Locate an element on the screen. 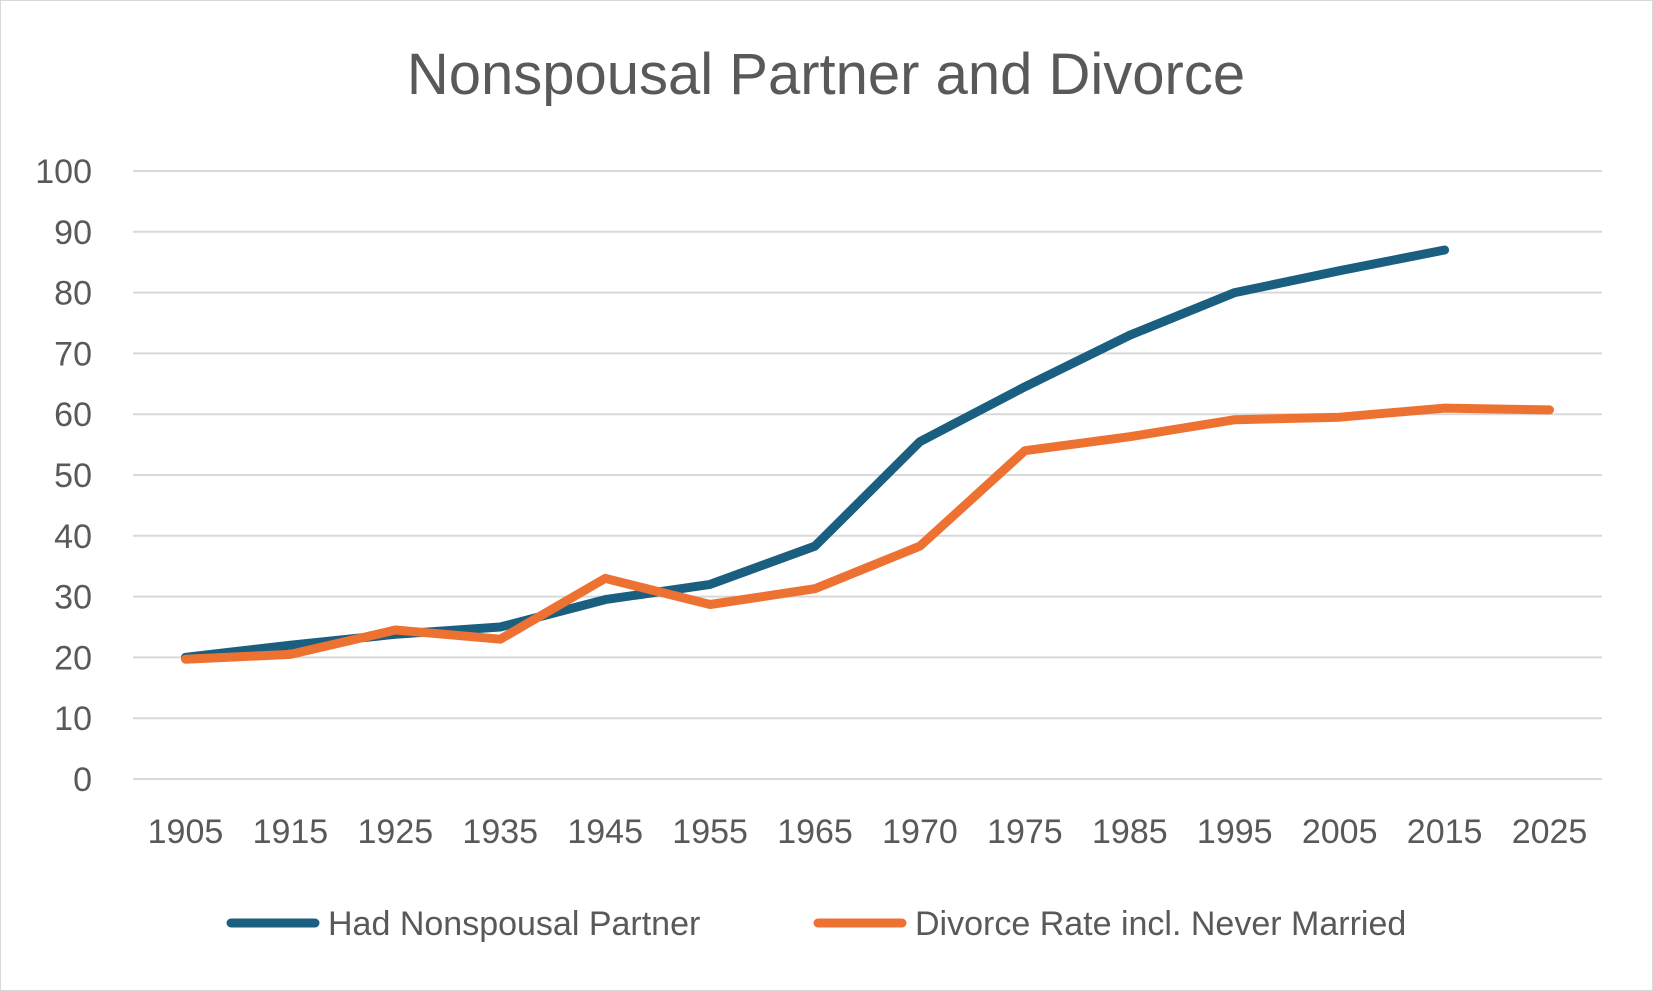 This screenshot has height=991, width=1653. y-tick-label: 10 is located at coordinates (73, 719).